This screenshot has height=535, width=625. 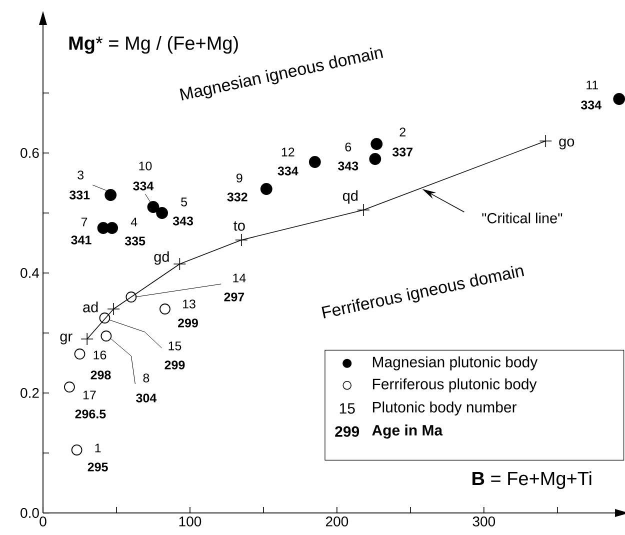 What do you see at coordinates (484, 521) in the screenshot?
I see `x-tick-label: 300` at bounding box center [484, 521].